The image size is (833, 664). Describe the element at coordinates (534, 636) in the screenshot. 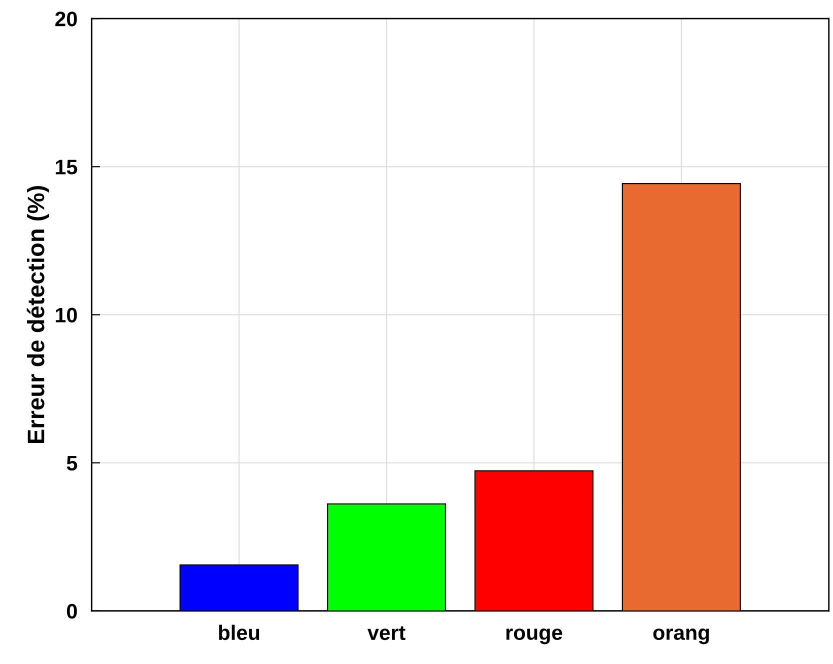

I see `x-tick-label: rouge` at that location.